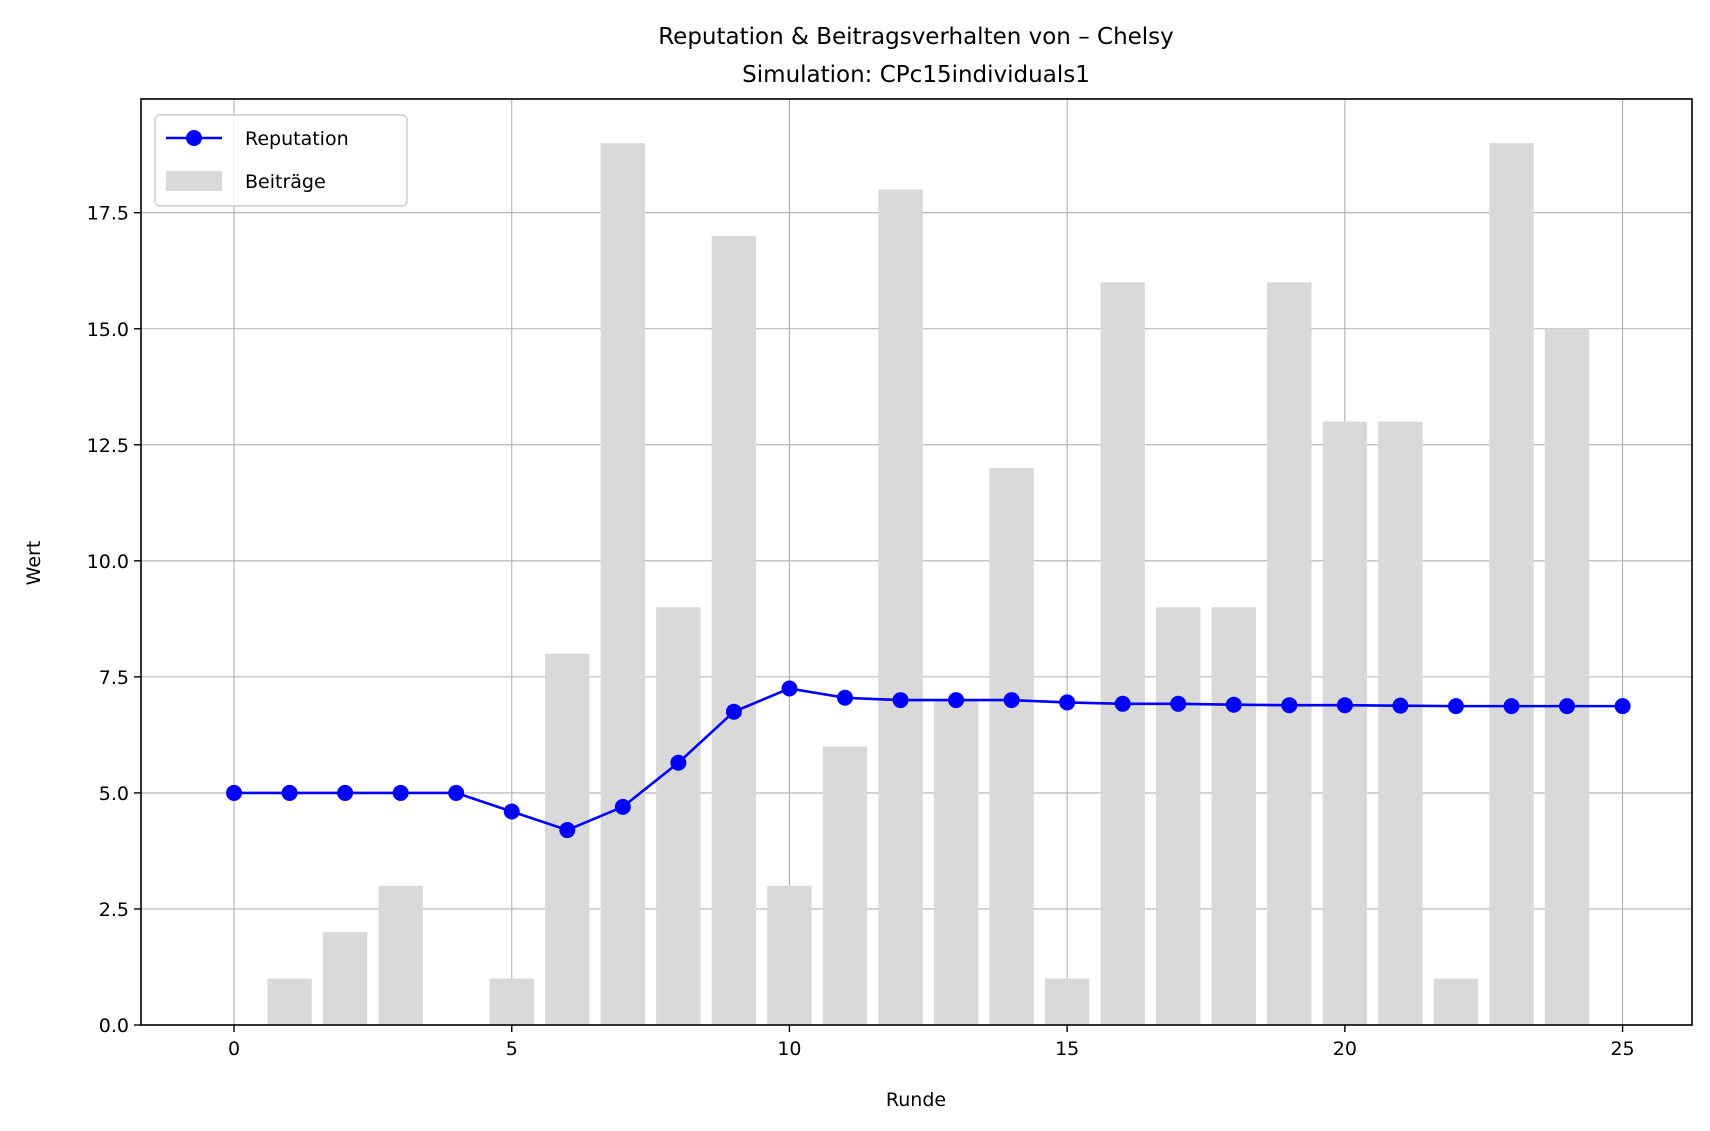 This screenshot has height=1131, width=1710. I want to click on x-axis-ticks: 0 5 10 15 20 25, so click(931, 1042).